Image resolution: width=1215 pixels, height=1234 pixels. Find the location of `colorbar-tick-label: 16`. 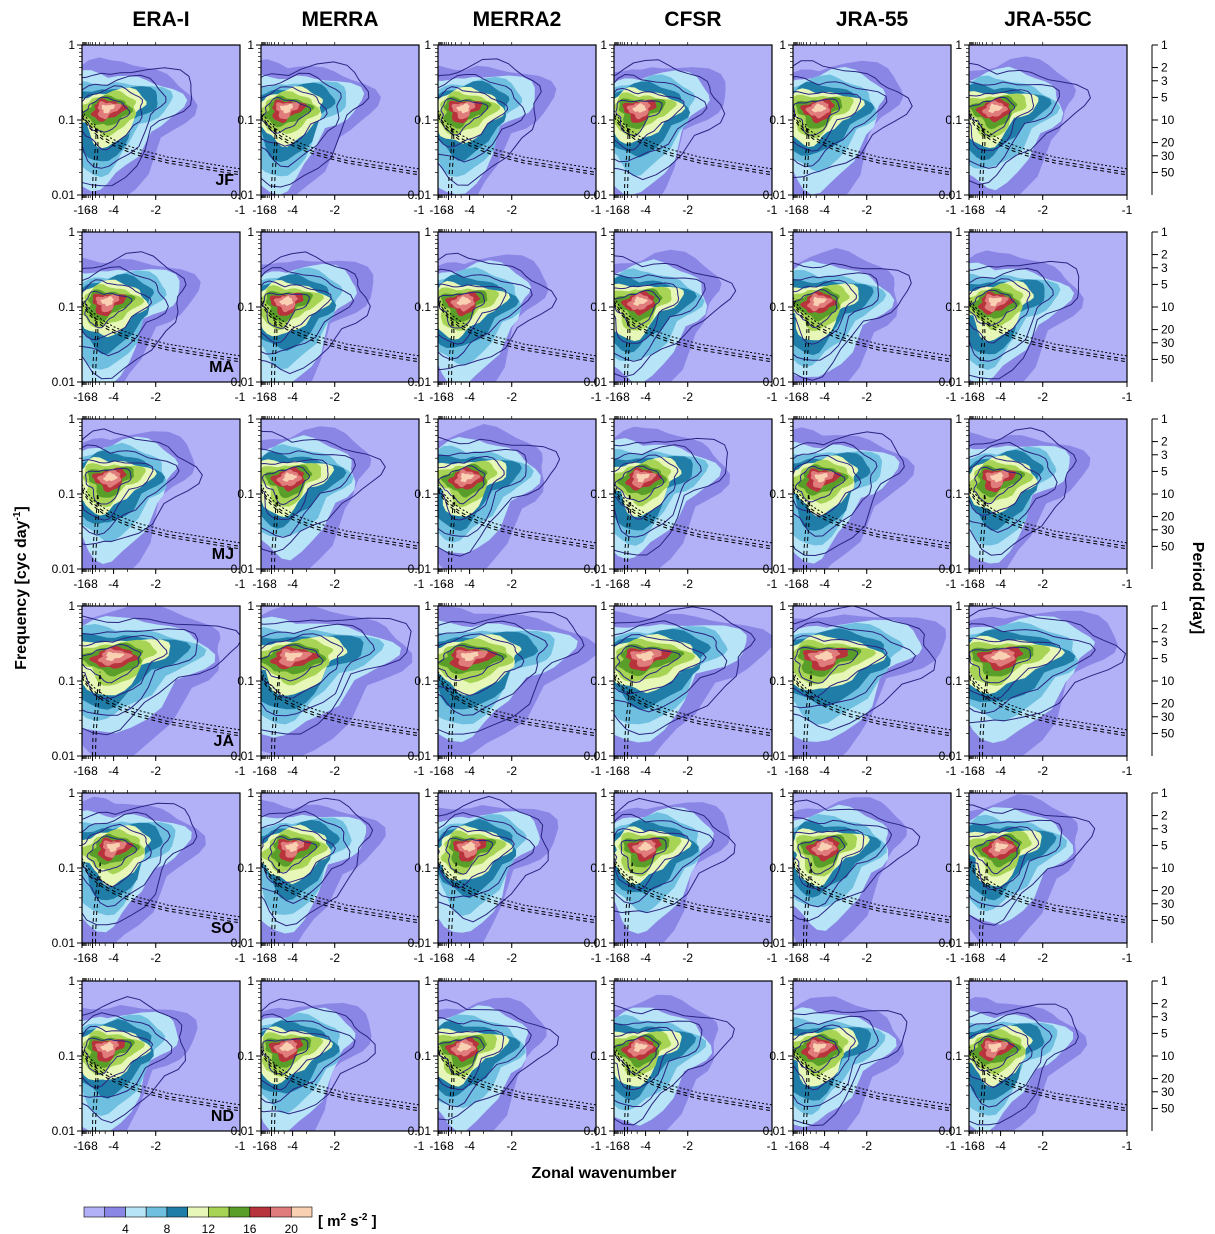

colorbar-tick-label: 16 is located at coordinates (250, 1228).